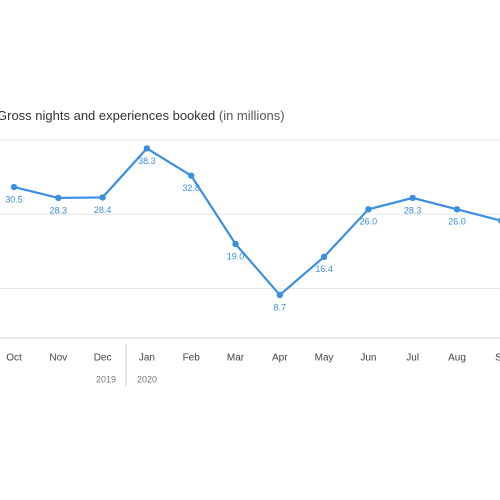 This screenshot has width=500, height=500. I want to click on data-label: 30.5, so click(14, 199).